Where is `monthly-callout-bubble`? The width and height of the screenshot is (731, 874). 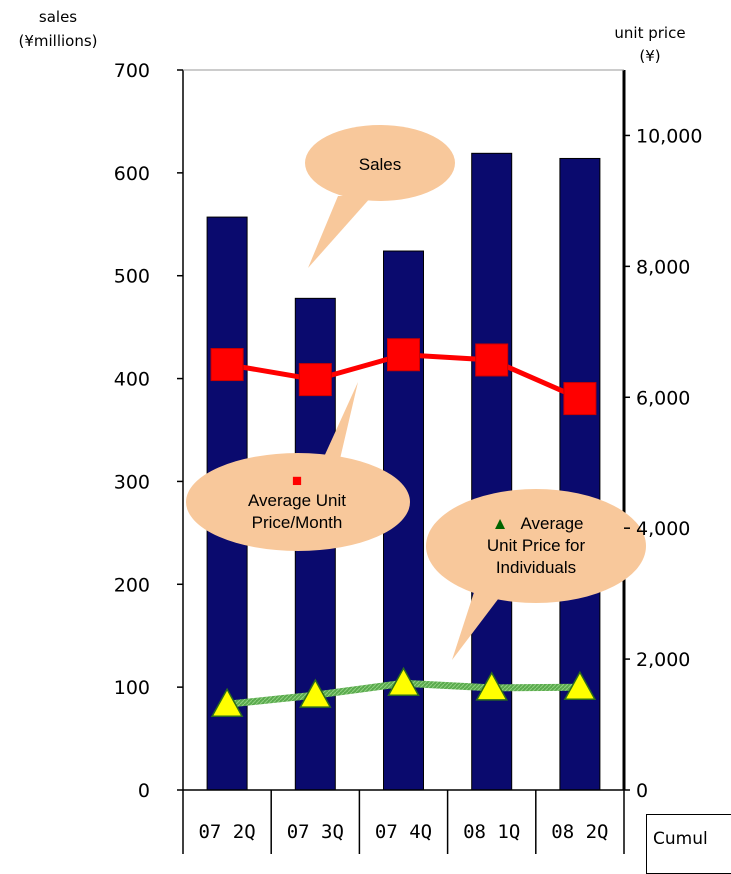 monthly-callout-bubble is located at coordinates (298, 502).